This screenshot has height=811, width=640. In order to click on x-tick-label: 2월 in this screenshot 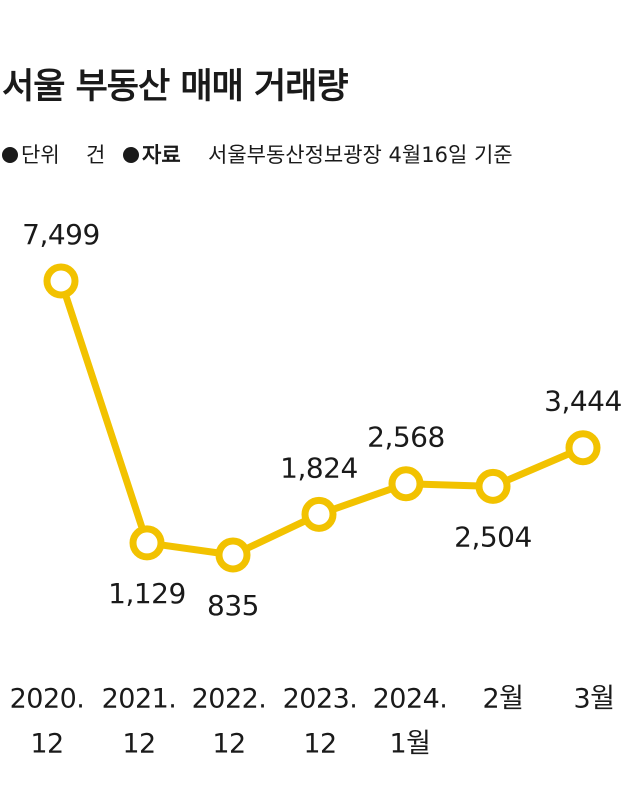, I will do `click(502, 699)`.